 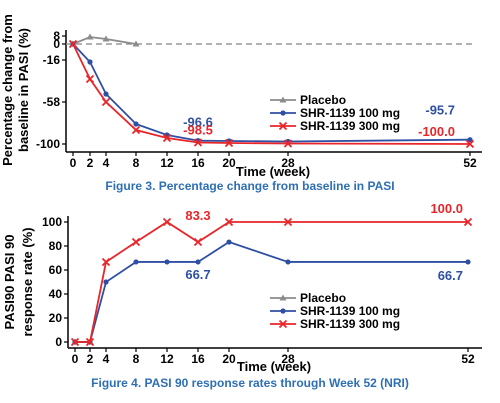 What do you see at coordinates (436, 131) in the screenshot?
I see `chart1-data-label: -100.0` at bounding box center [436, 131].